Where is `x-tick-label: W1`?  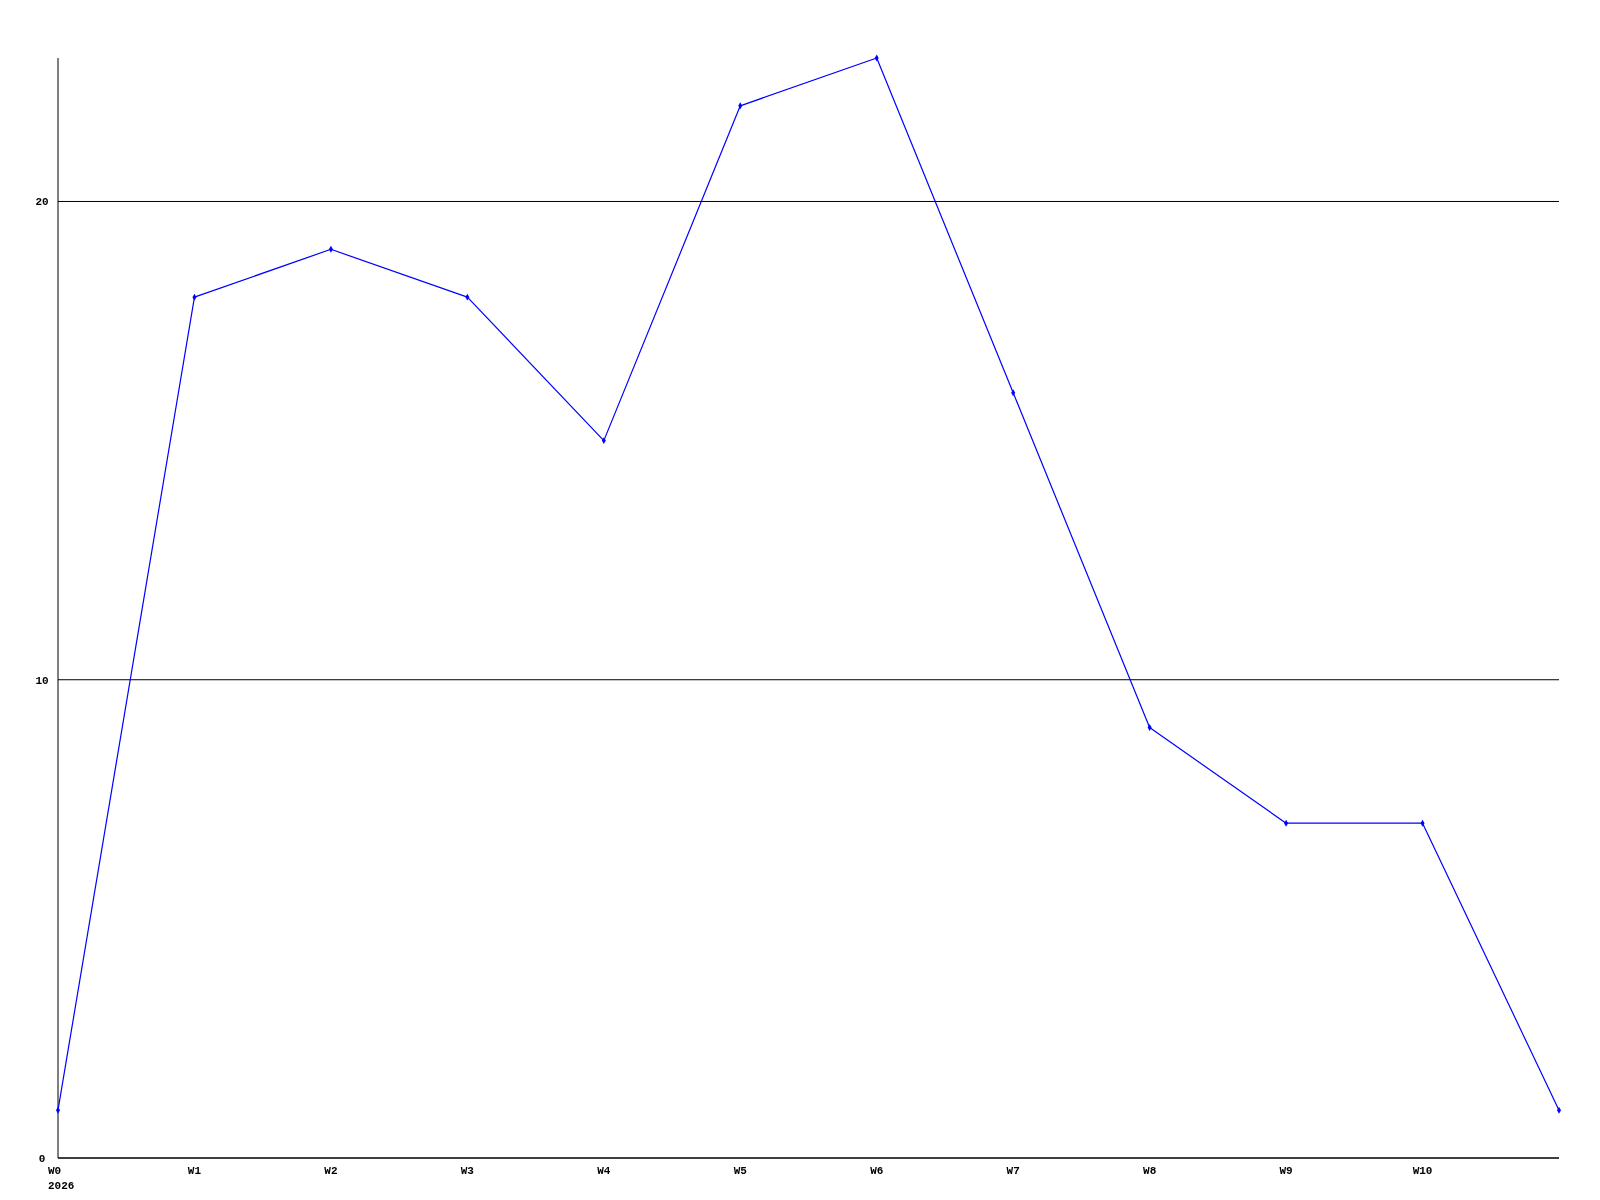 x-tick-label: W1 is located at coordinates (194, 1171).